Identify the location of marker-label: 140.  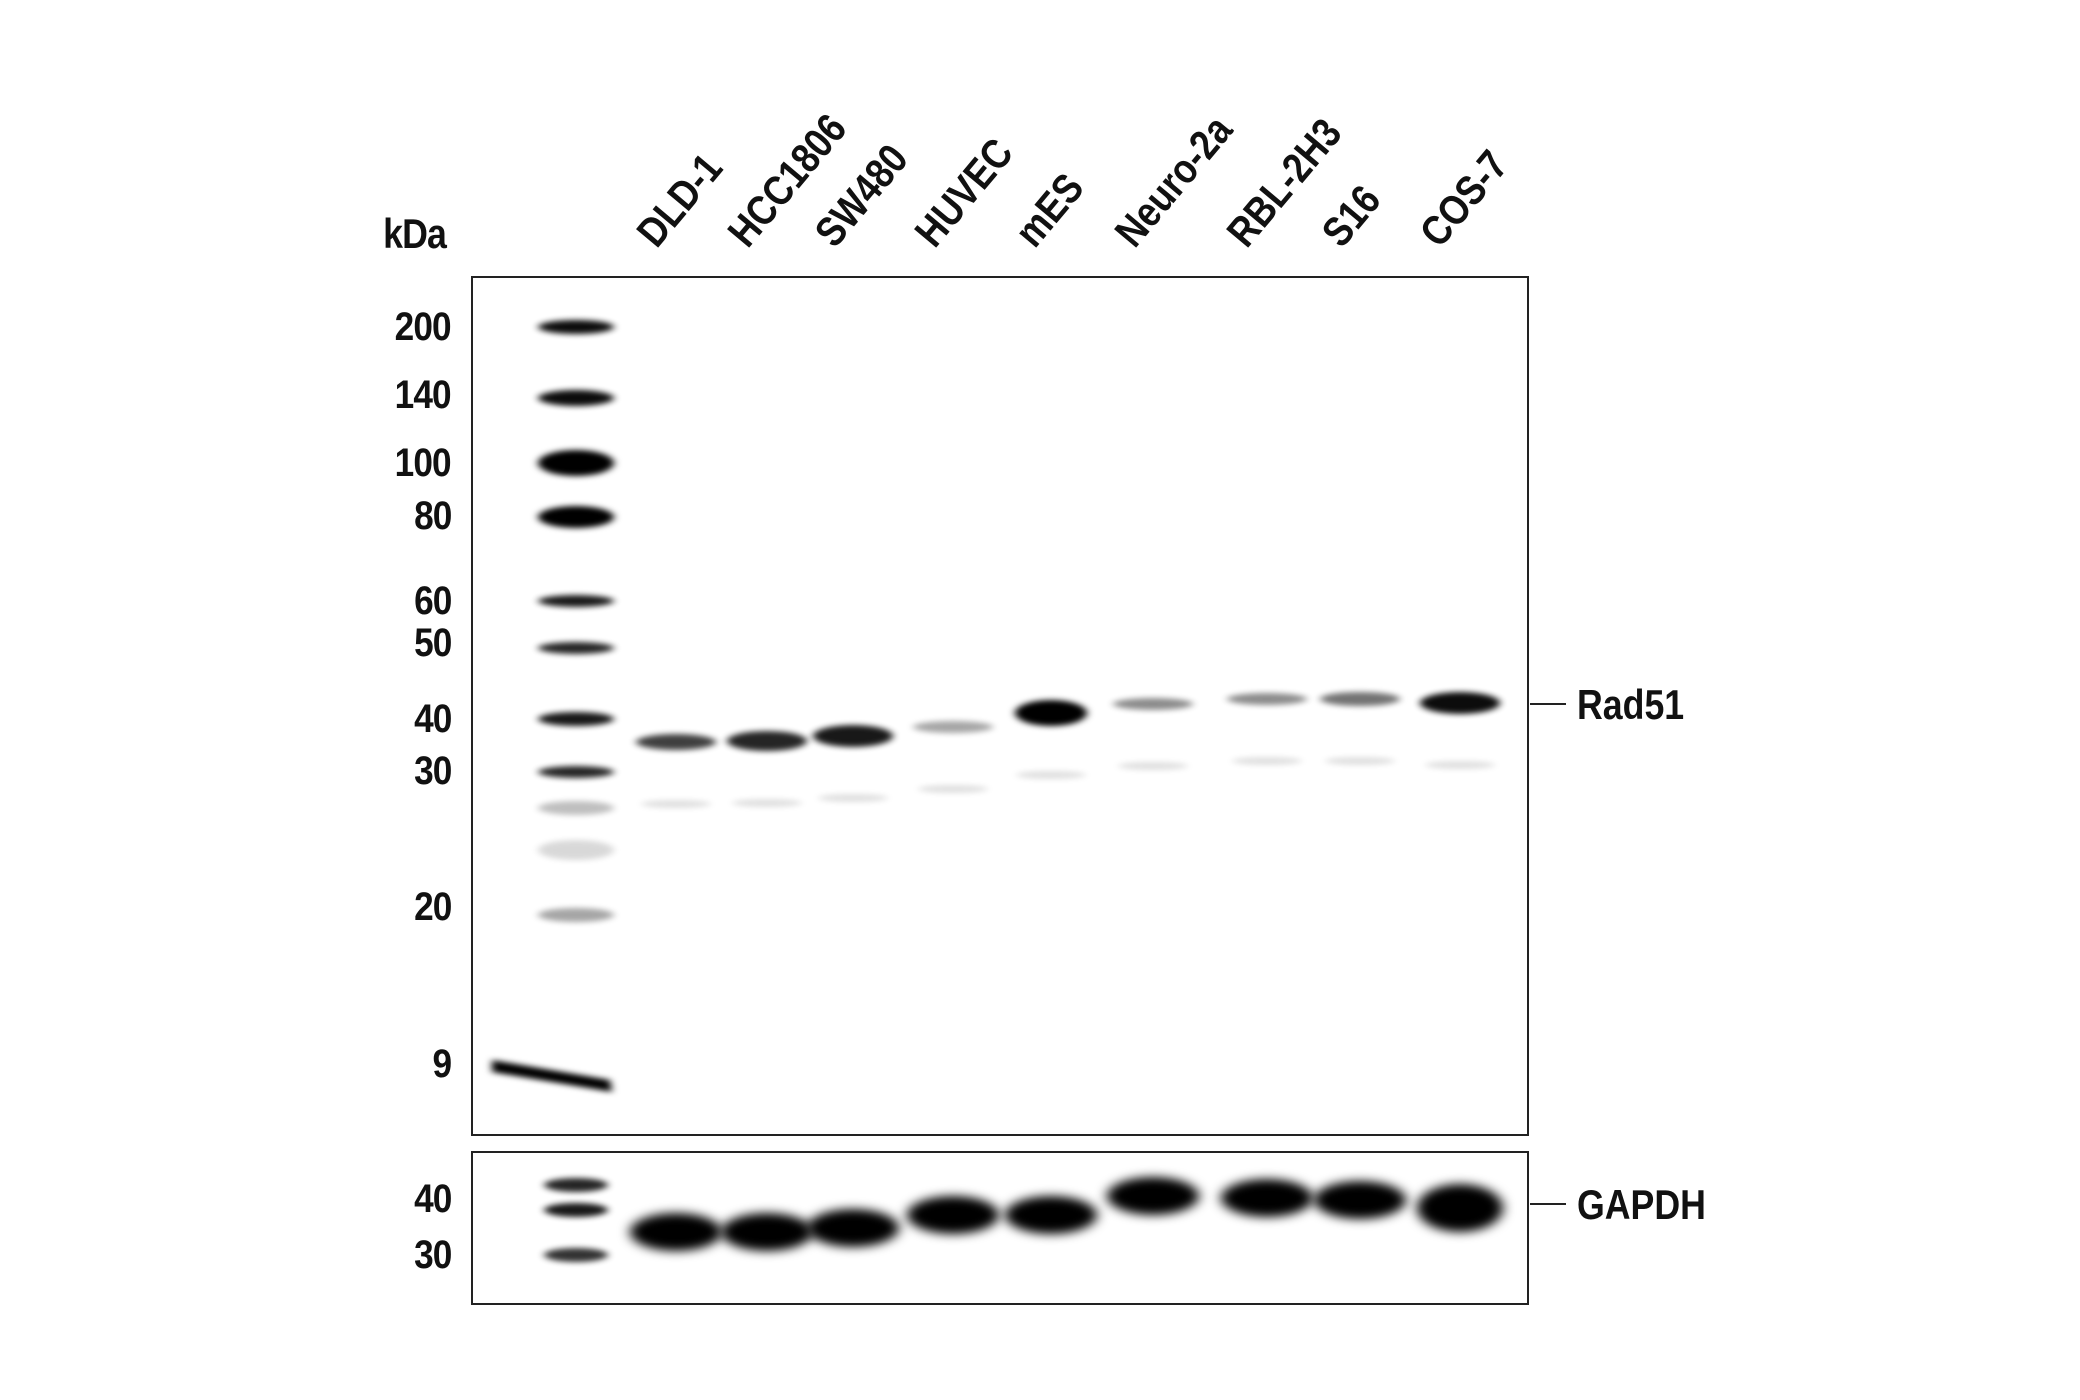
(423, 395).